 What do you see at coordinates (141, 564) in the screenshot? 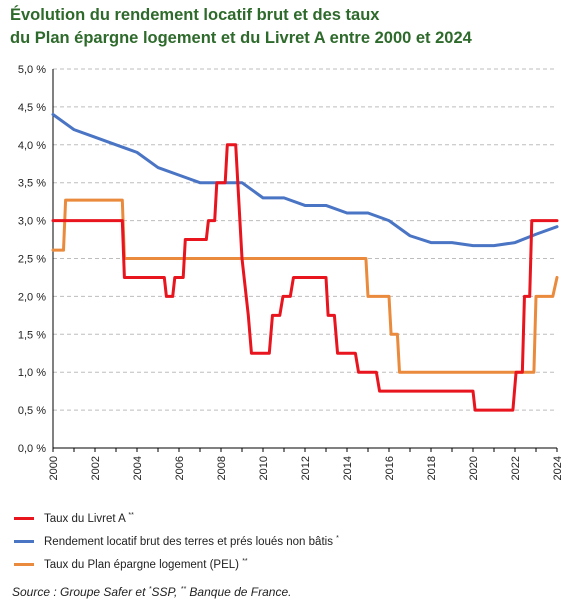
I see `legend-text-pel: Taux du Plan épargne logement (PEL)` at bounding box center [141, 564].